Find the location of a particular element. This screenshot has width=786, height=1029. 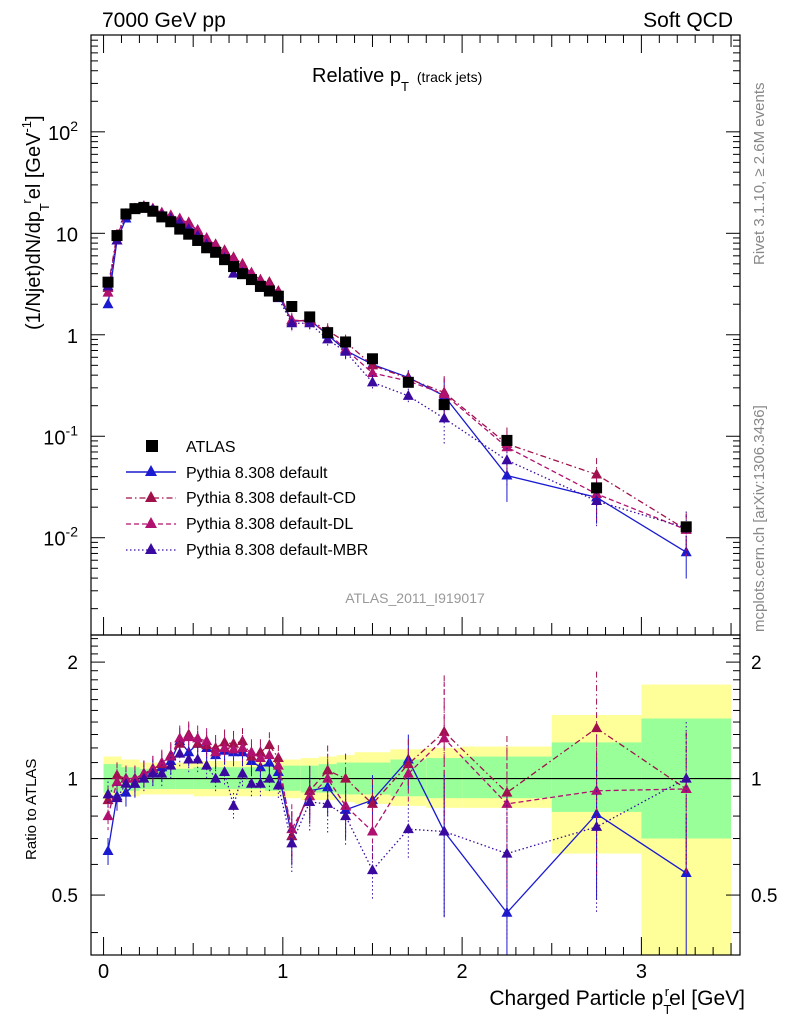

legend-dl-label: Pythia 8.308 default-DL is located at coordinates (269, 524).